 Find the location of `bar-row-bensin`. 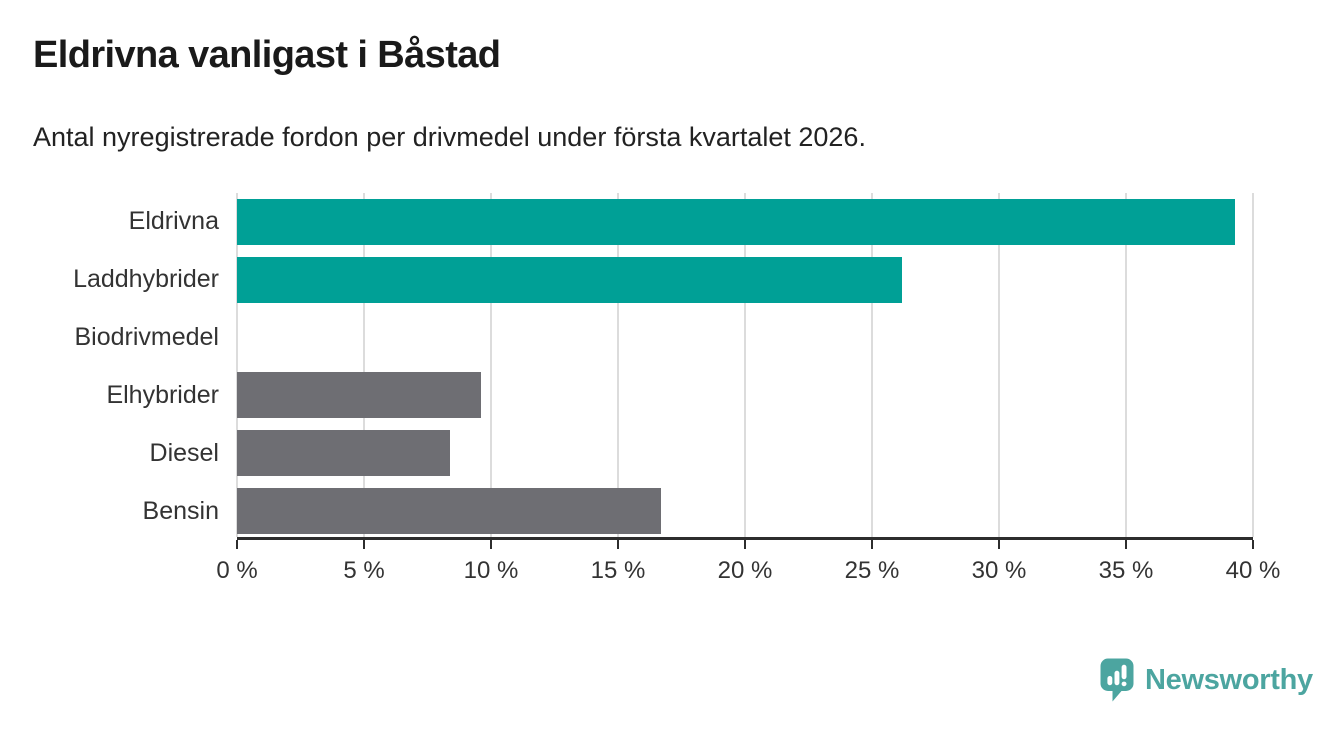

bar-row-bensin is located at coordinates (745, 511).